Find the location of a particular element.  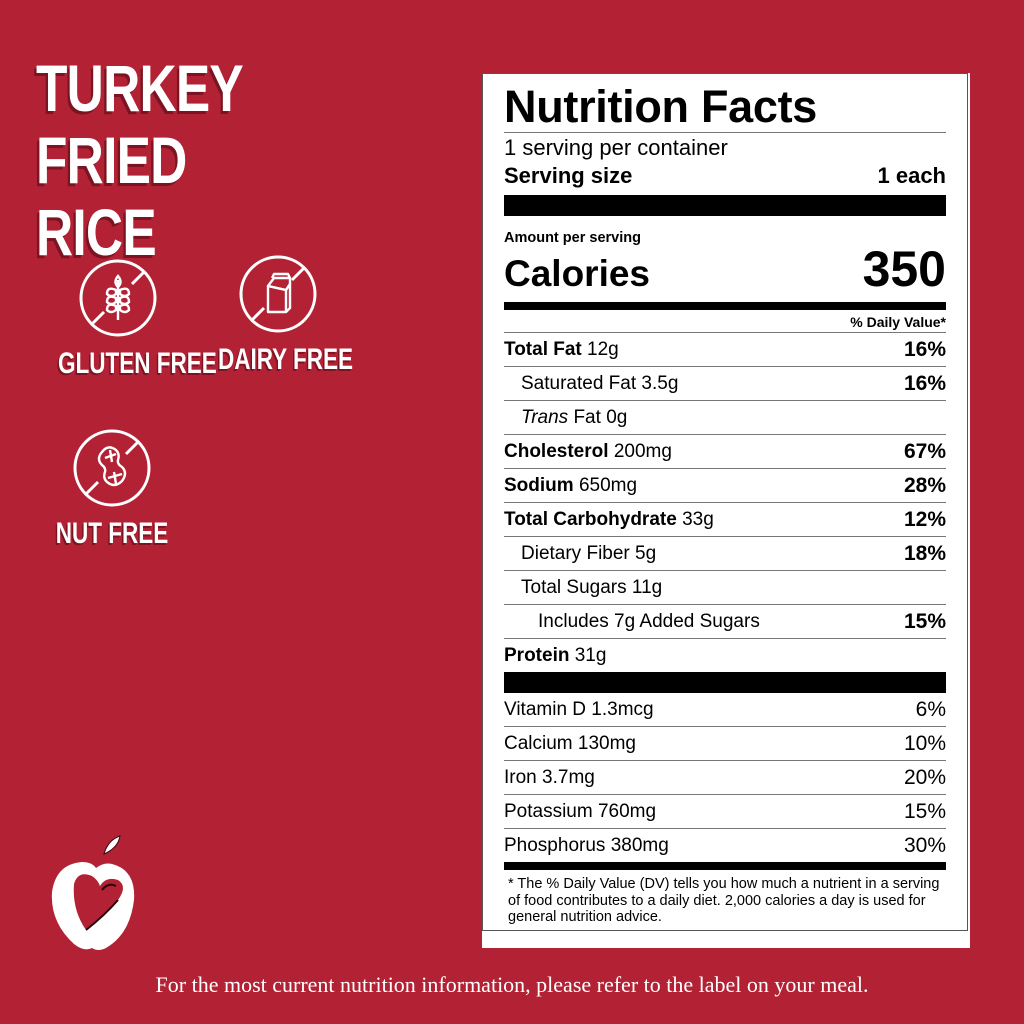

serving-size-label: Serving size is located at coordinates (568, 175).